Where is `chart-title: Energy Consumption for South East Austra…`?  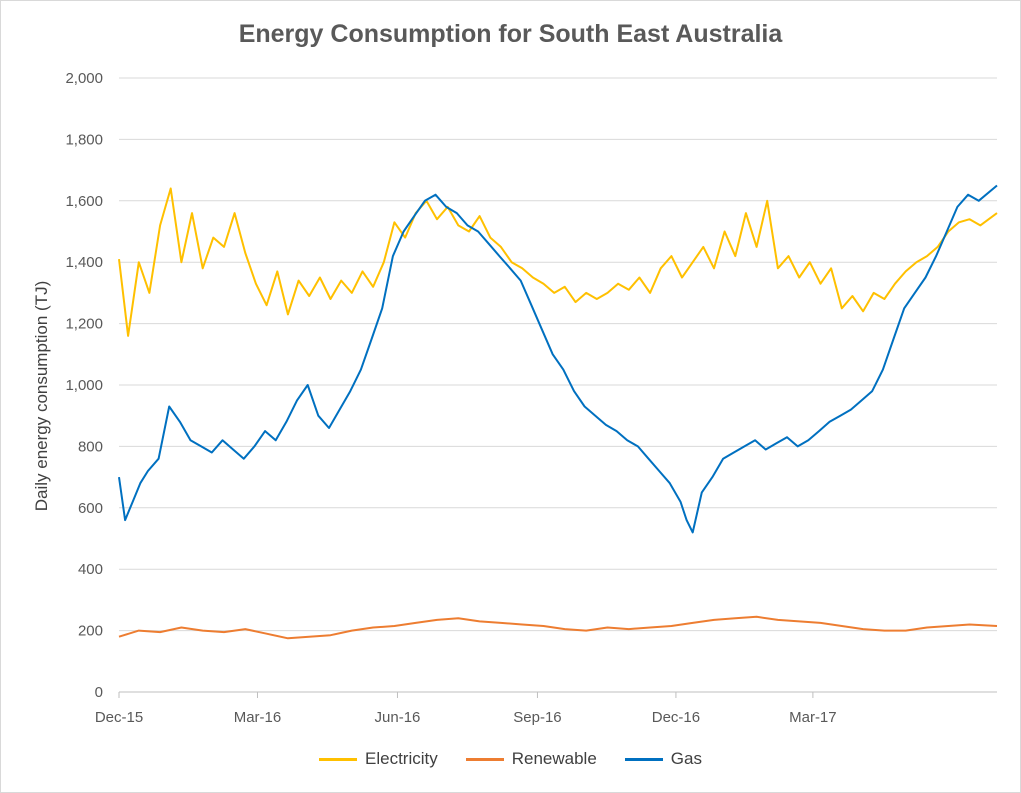 chart-title: Energy Consumption for South East Austra… is located at coordinates (510, 34).